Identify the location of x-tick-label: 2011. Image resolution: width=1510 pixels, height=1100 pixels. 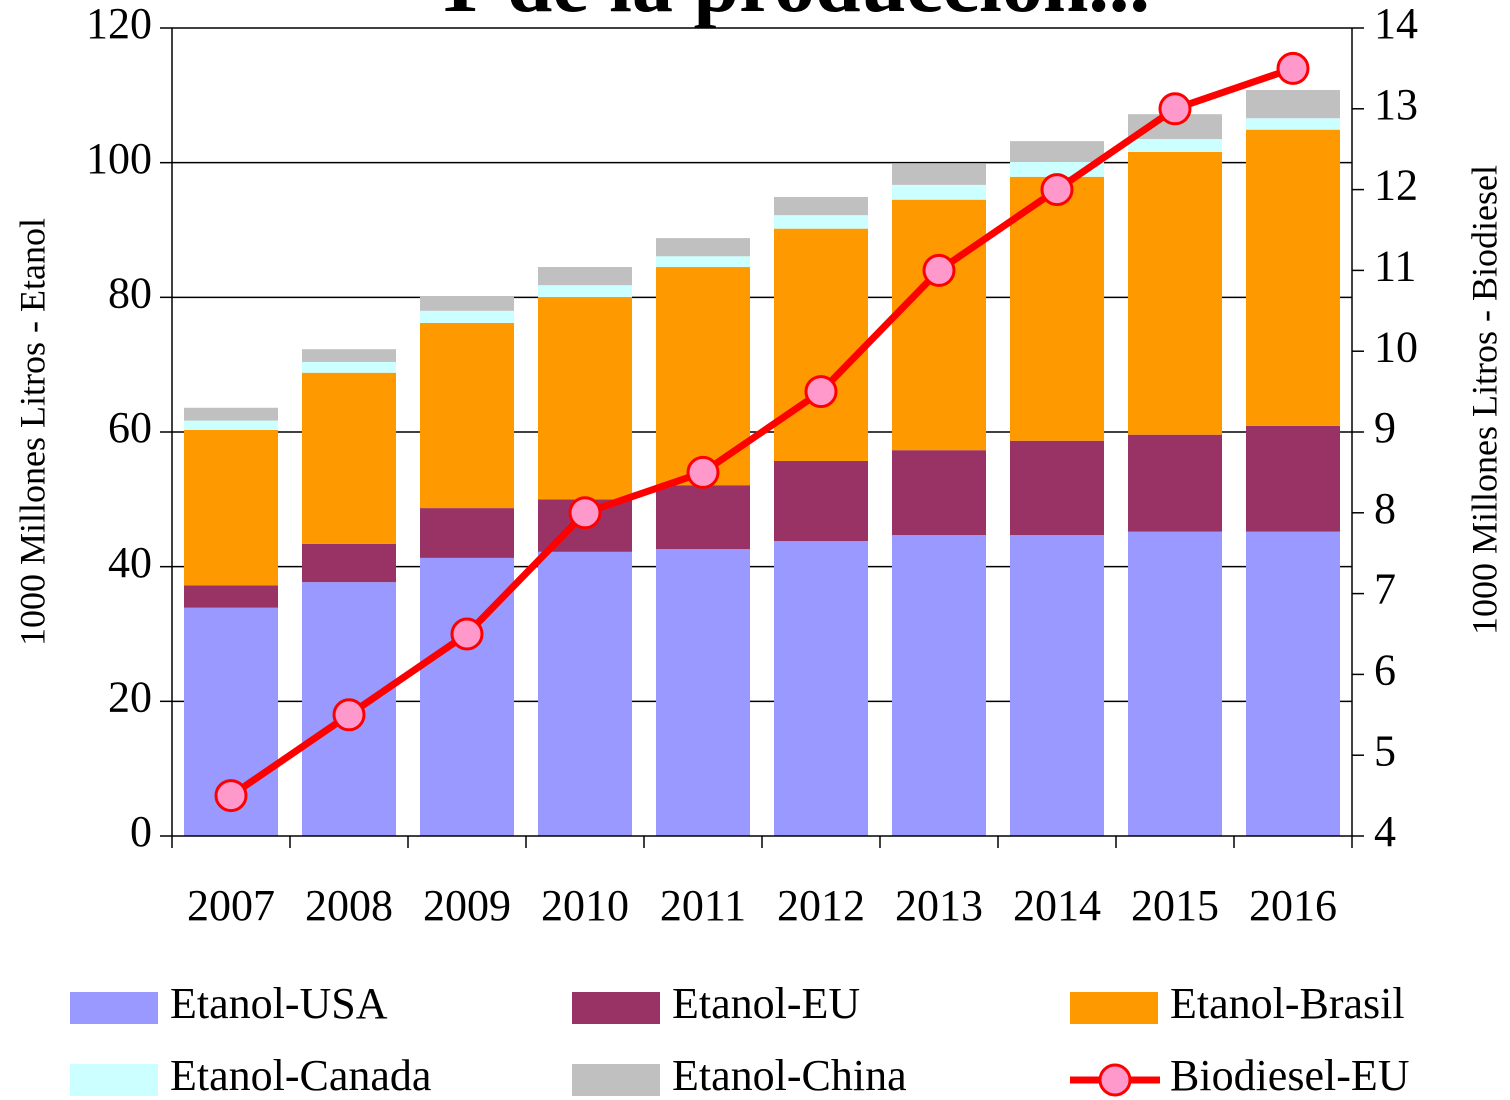
(703, 905).